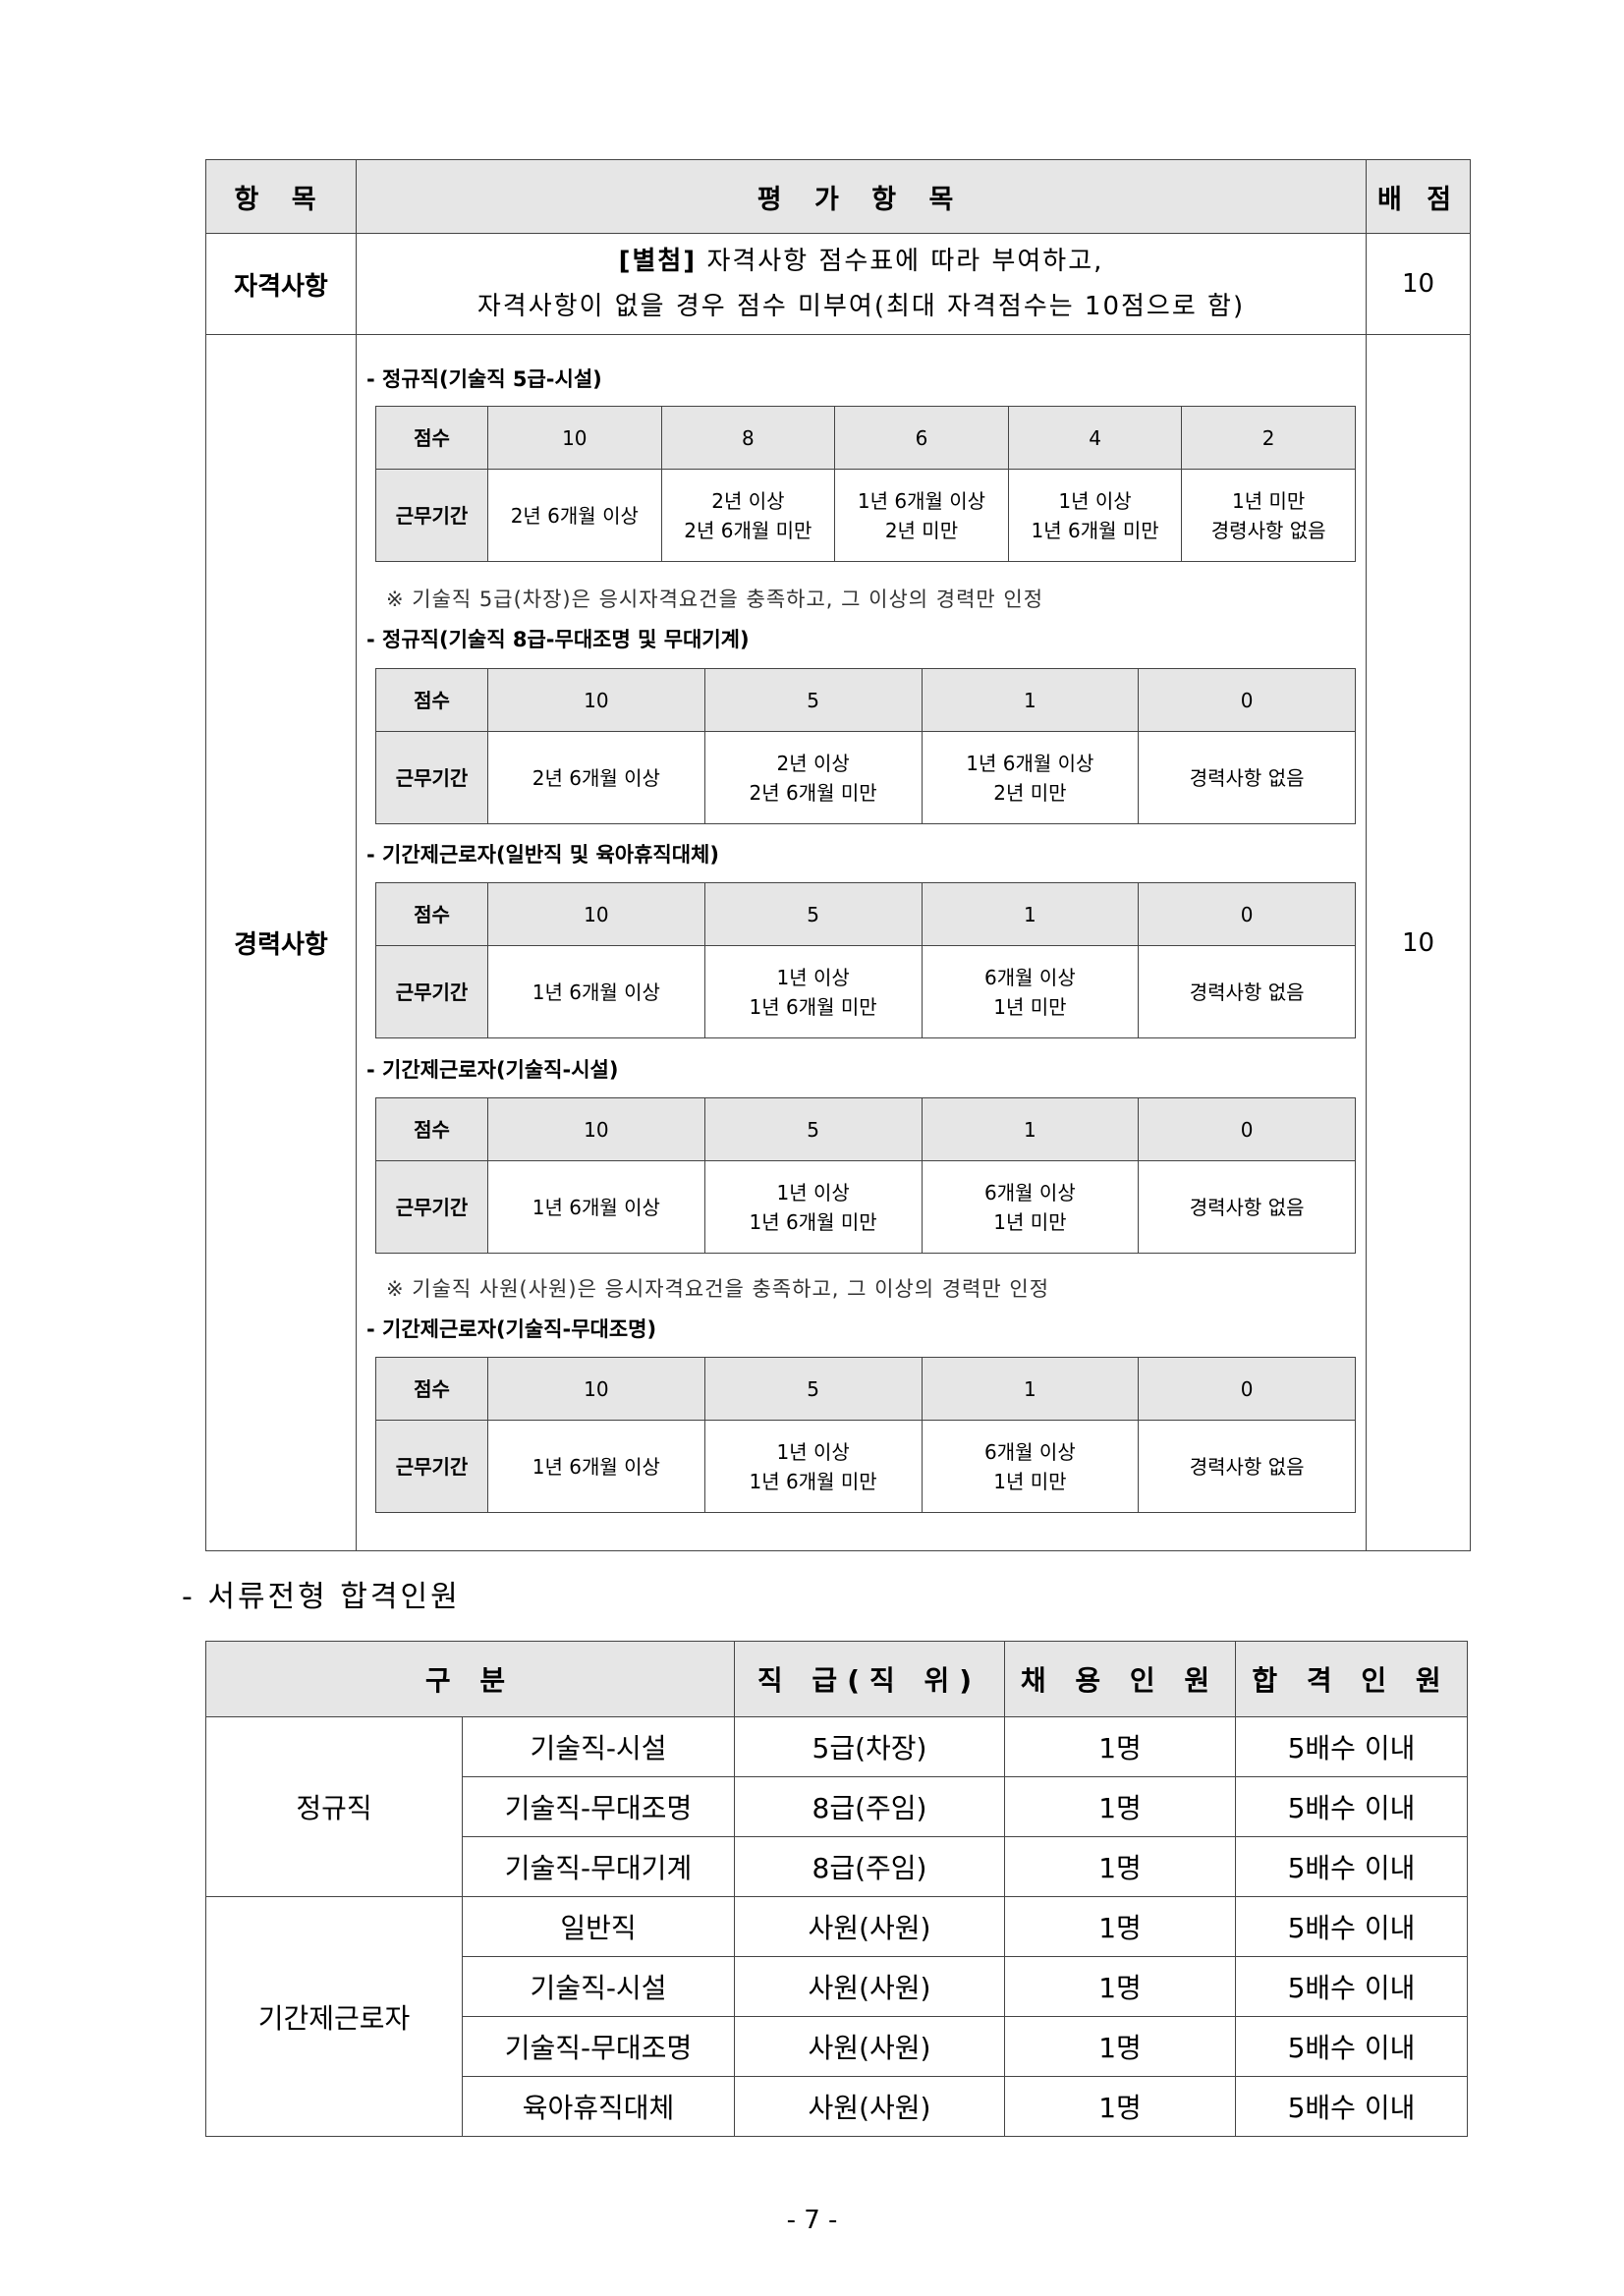 The width and height of the screenshot is (1624, 2296). I want to click on qualification-label: 자격사항, so click(281, 284).